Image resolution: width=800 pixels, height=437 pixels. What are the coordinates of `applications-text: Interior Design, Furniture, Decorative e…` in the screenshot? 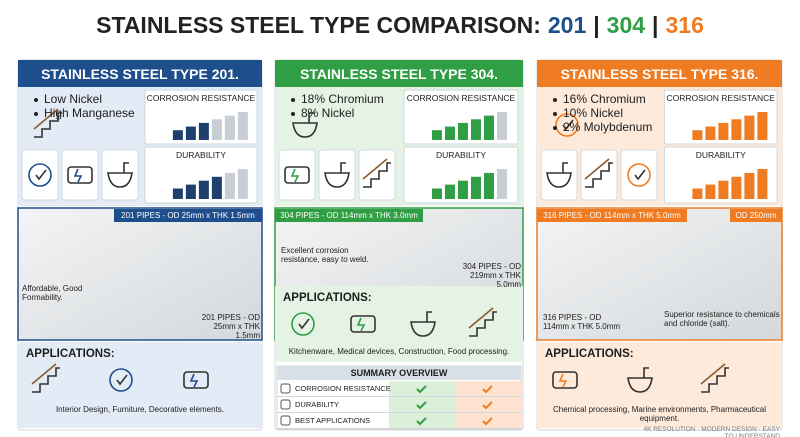 It's located at (140, 409).